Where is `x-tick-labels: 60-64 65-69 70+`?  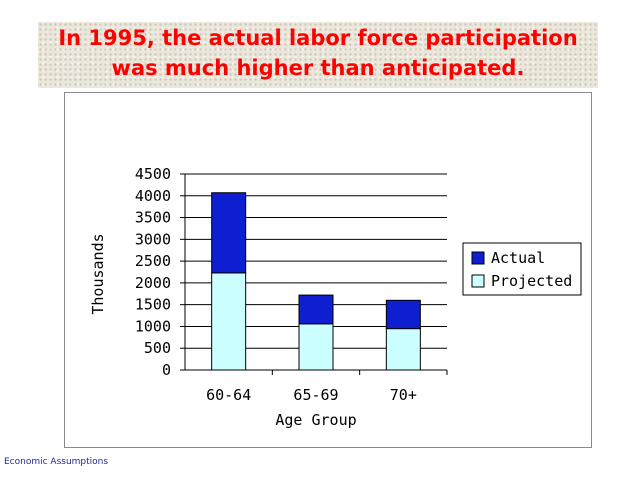
x-tick-labels: 60-64 65-69 70+ is located at coordinates (311, 395).